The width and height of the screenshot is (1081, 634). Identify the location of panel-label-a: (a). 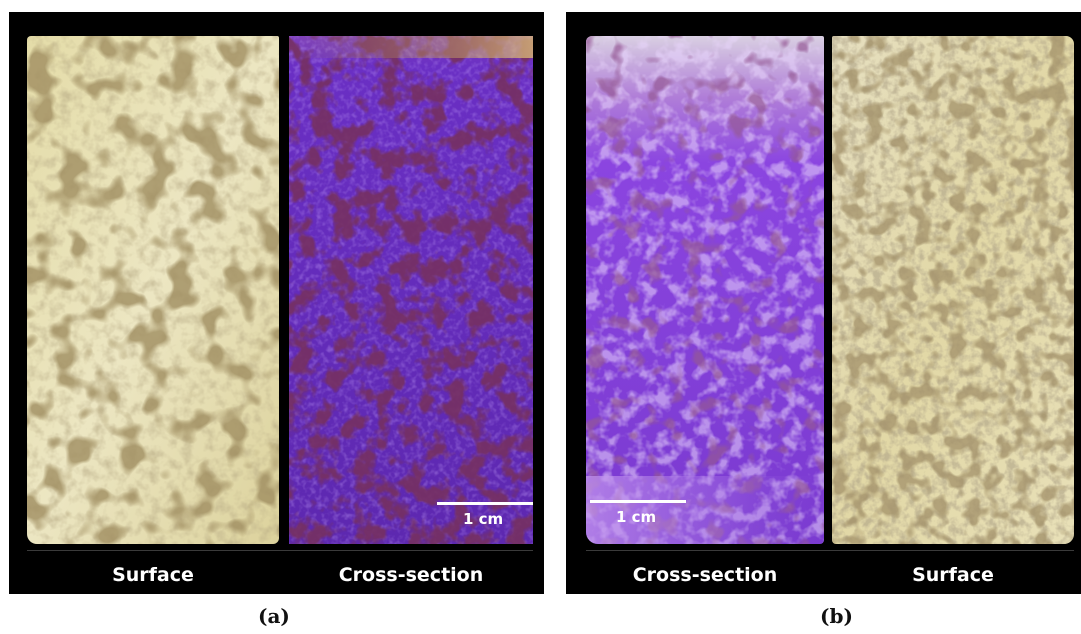
(274, 616).